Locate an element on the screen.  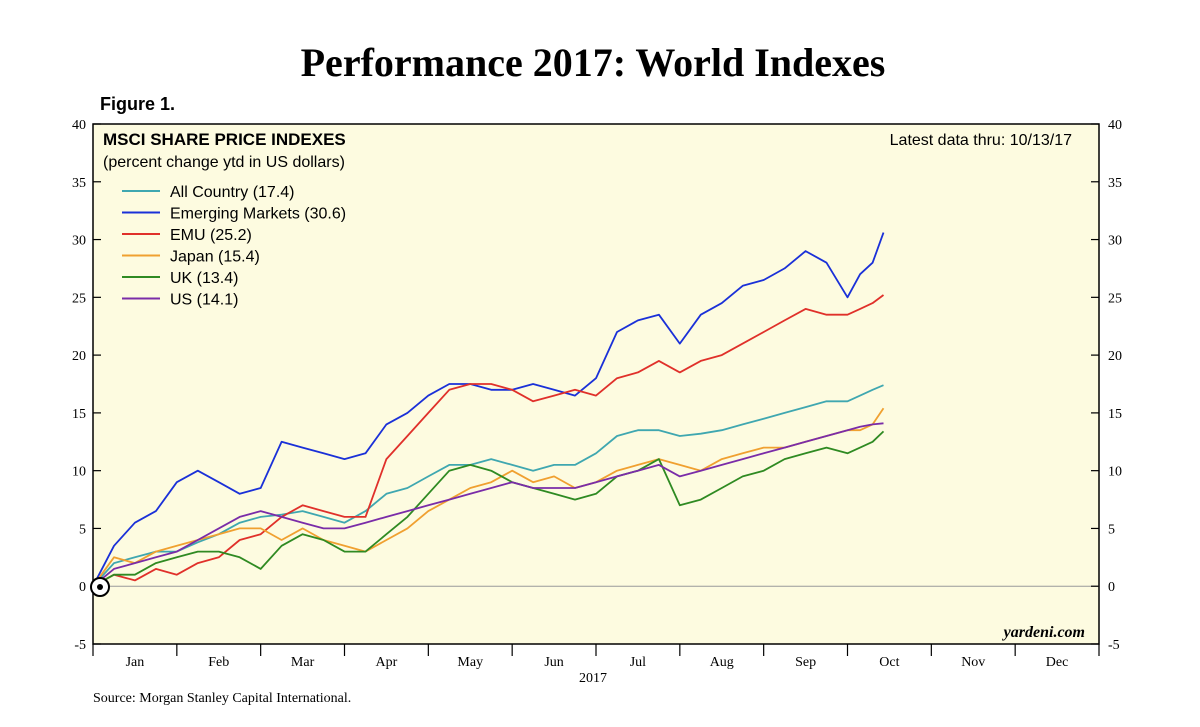
y-tick-label-left: 20 is located at coordinates (79, 356).